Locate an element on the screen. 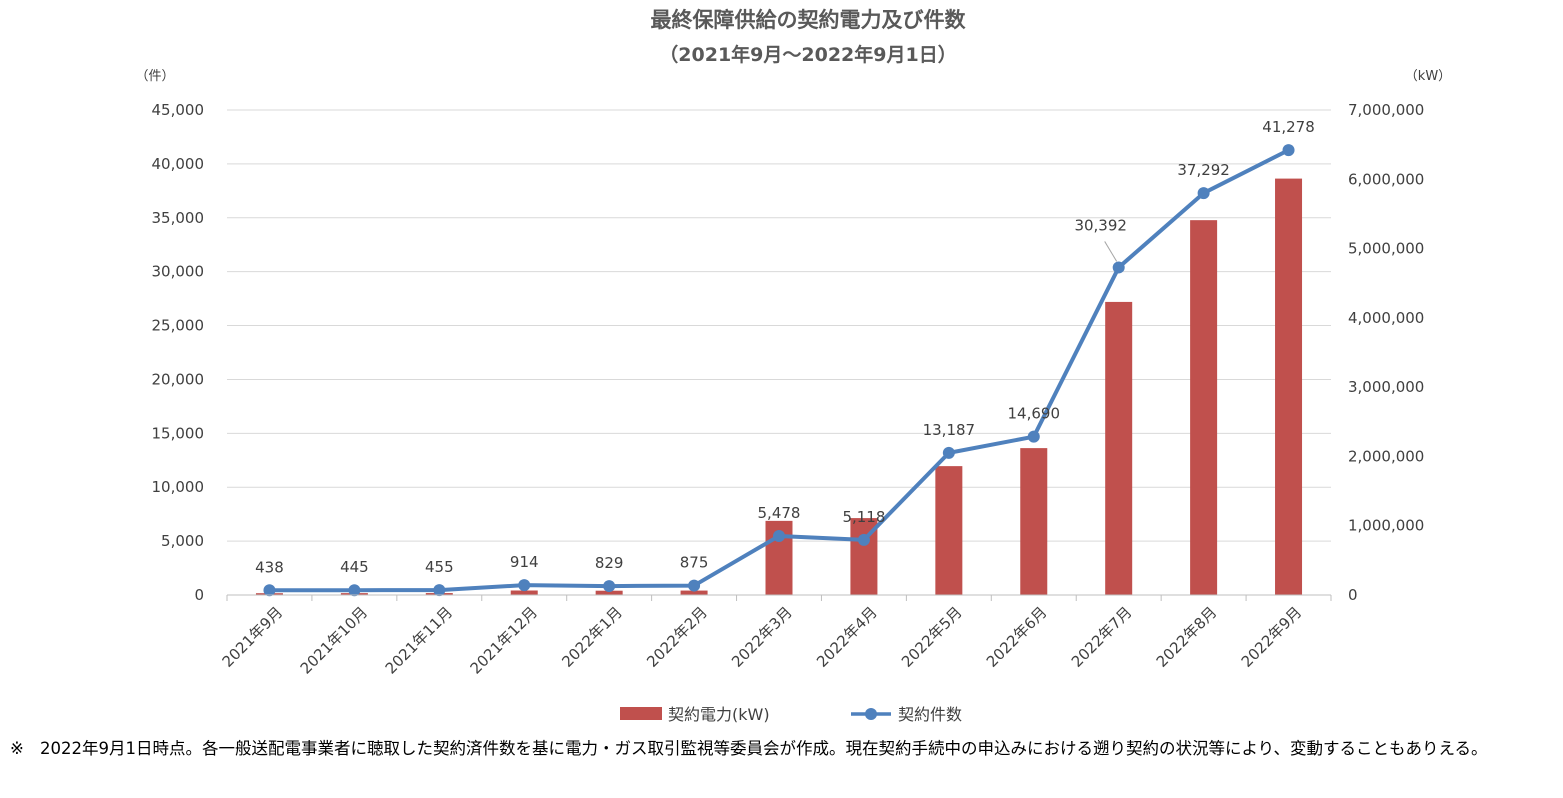 The height and width of the screenshot is (798, 1563). x-tick-label: 2022年6月 is located at coordinates (1017, 637).